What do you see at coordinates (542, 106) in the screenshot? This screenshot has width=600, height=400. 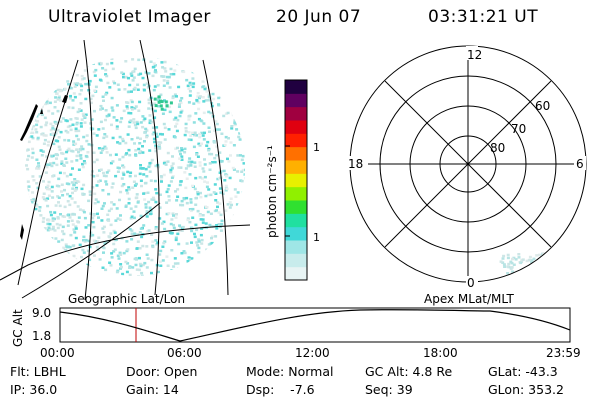 I see `mlat-label-60: 60` at bounding box center [542, 106].